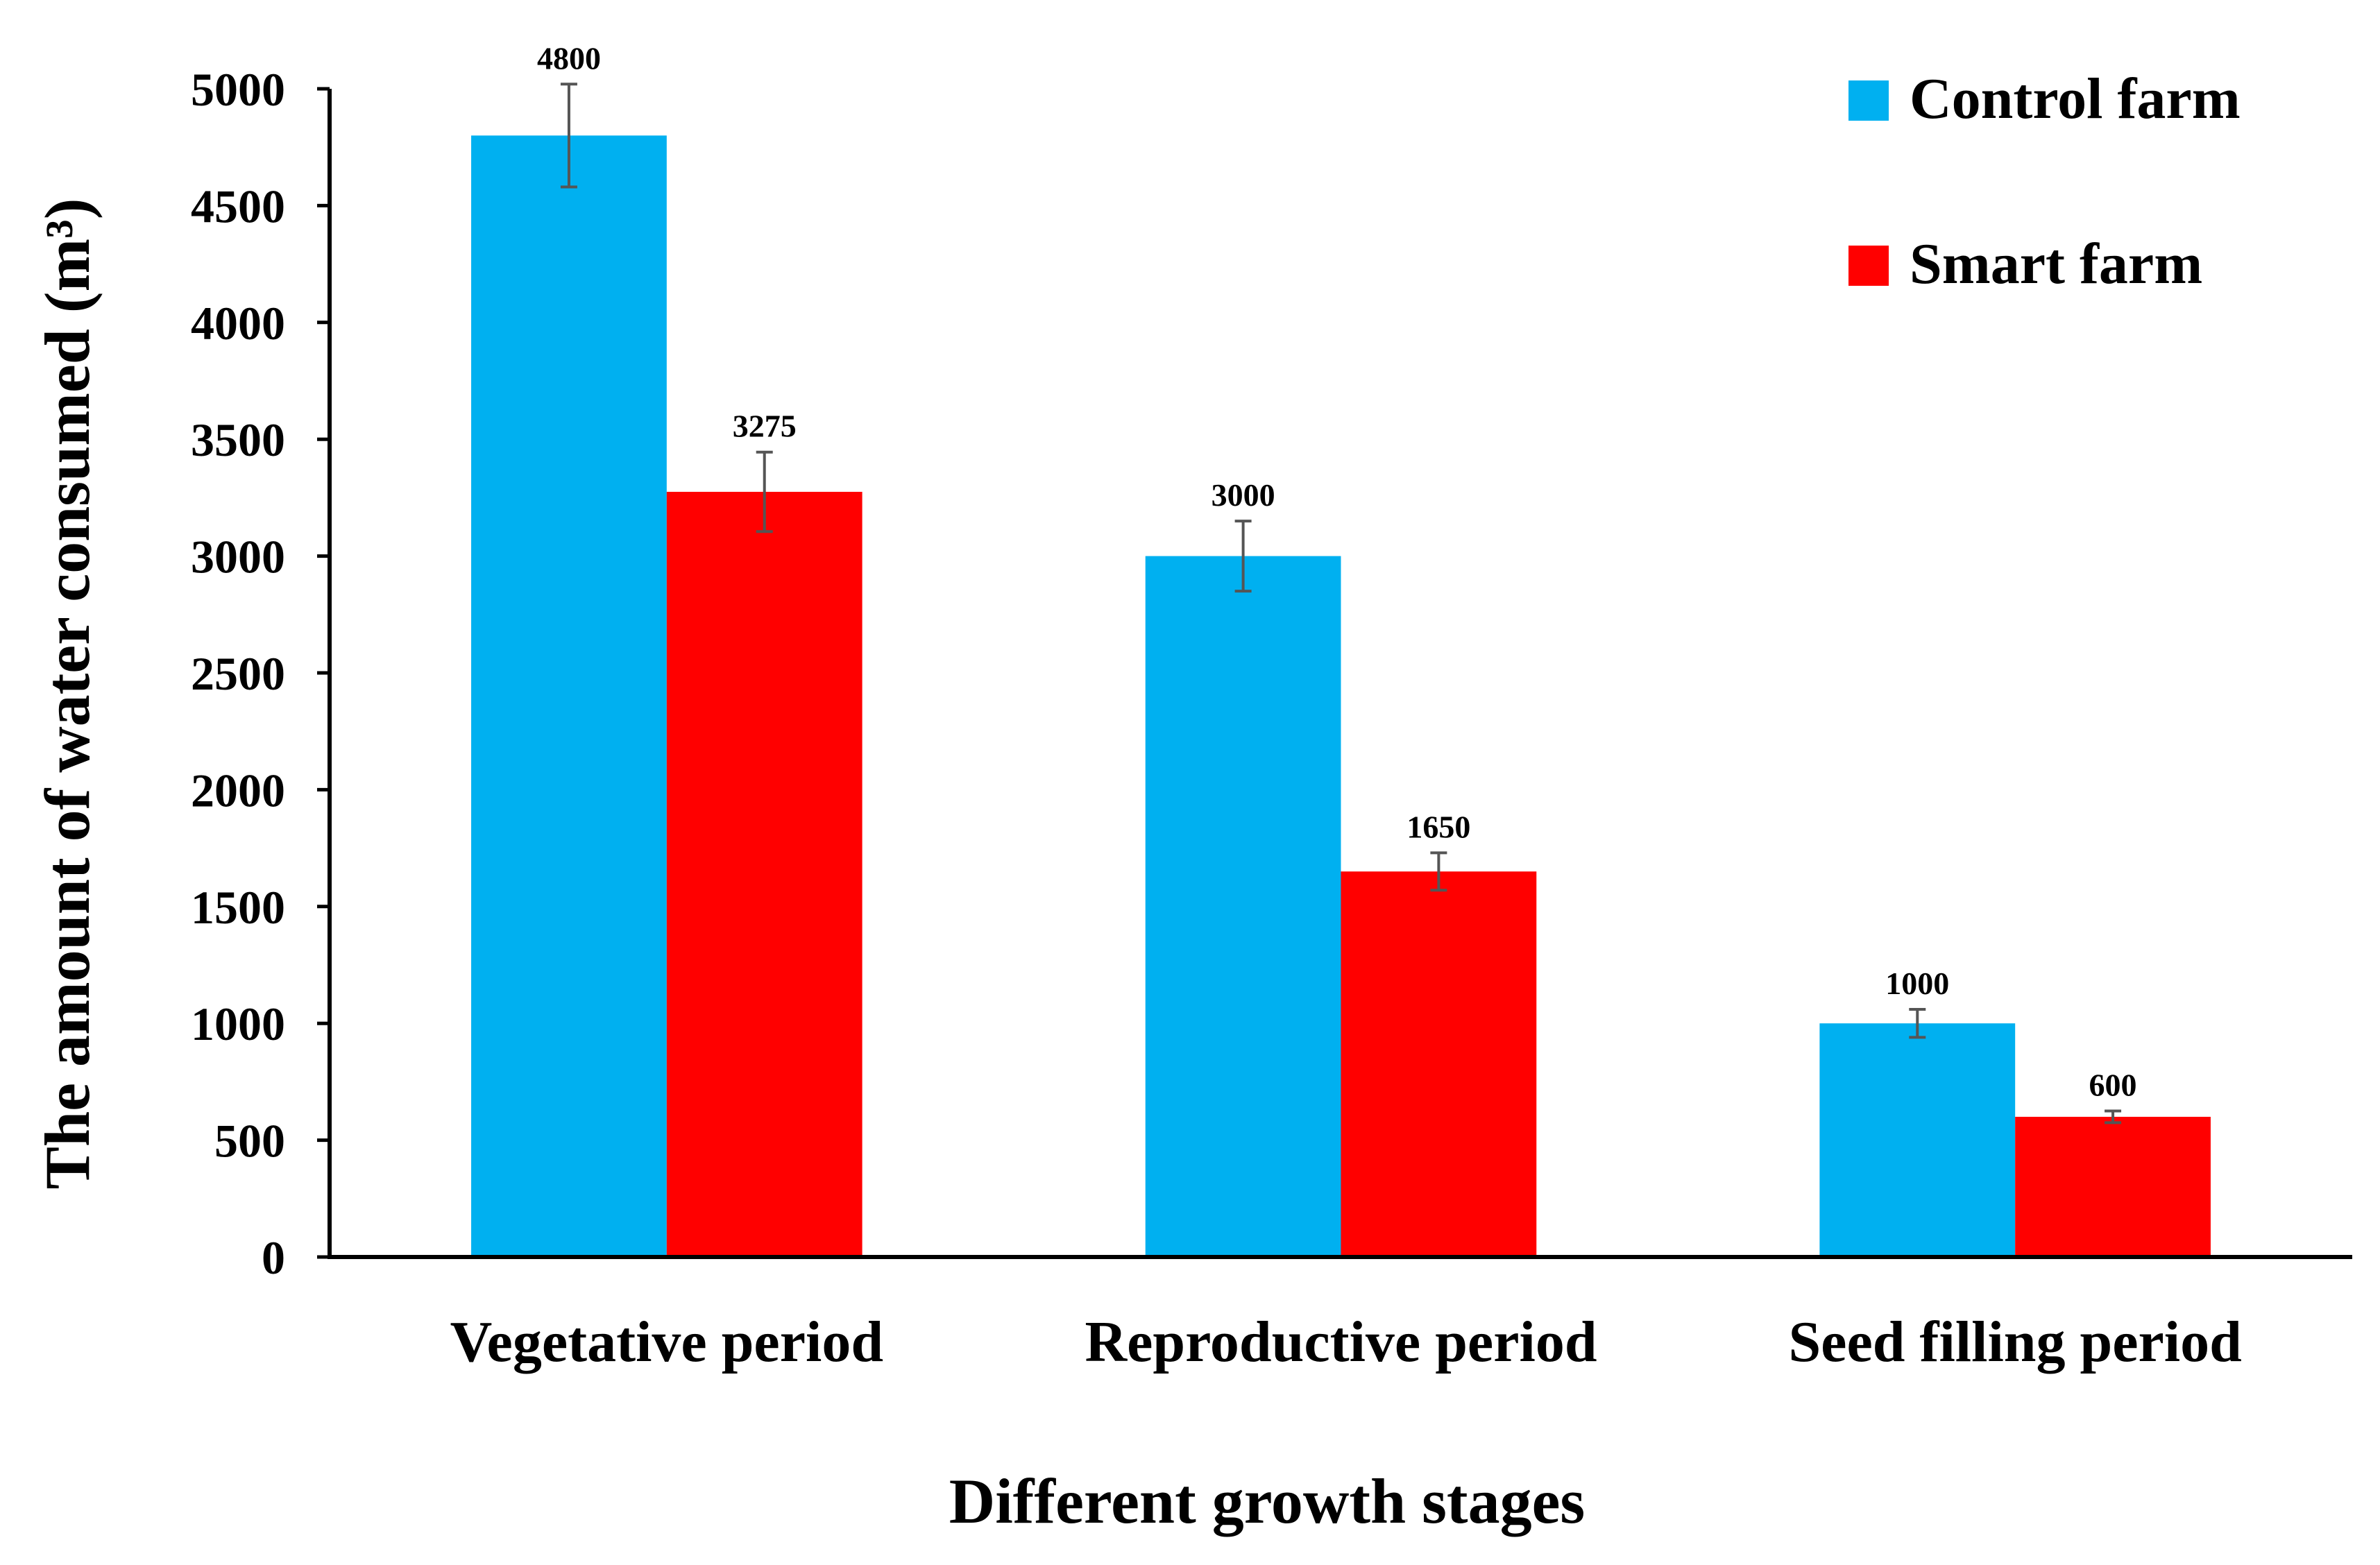  I want to click on legend-label: Smart farm, so click(2056, 264).